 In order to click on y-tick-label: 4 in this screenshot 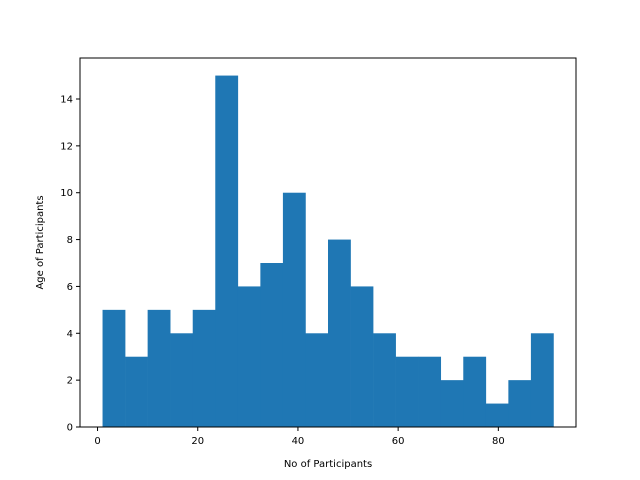, I will do `click(70, 334)`.